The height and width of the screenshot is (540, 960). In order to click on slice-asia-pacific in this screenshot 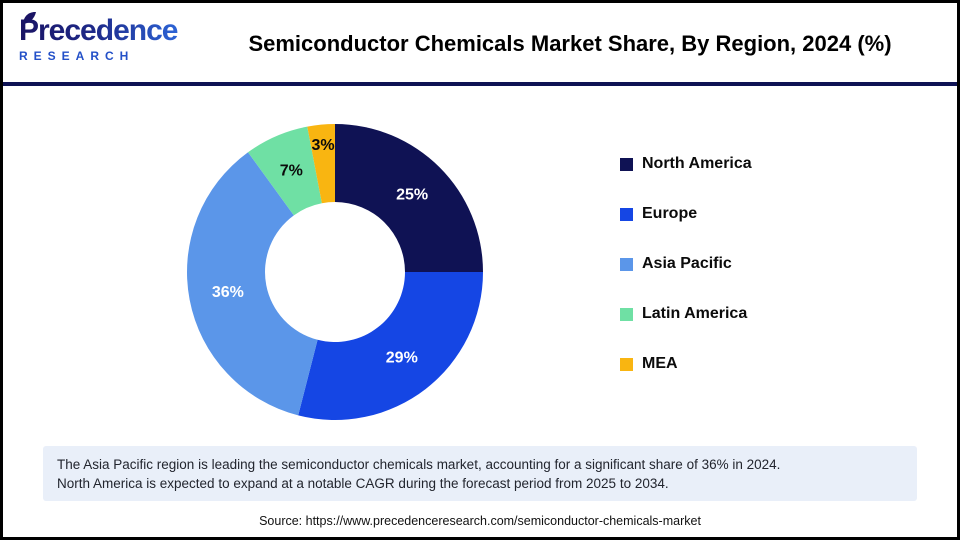, I will do `click(252, 284)`.